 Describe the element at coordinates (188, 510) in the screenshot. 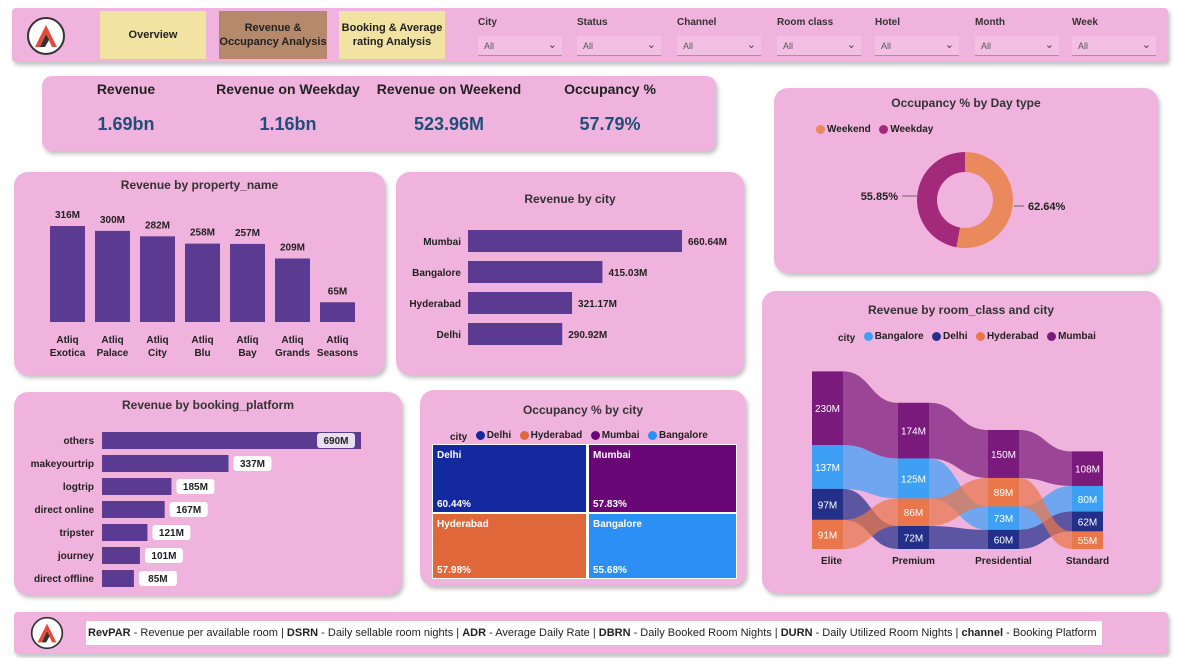

I see `platform-bar-label: 167M` at that location.